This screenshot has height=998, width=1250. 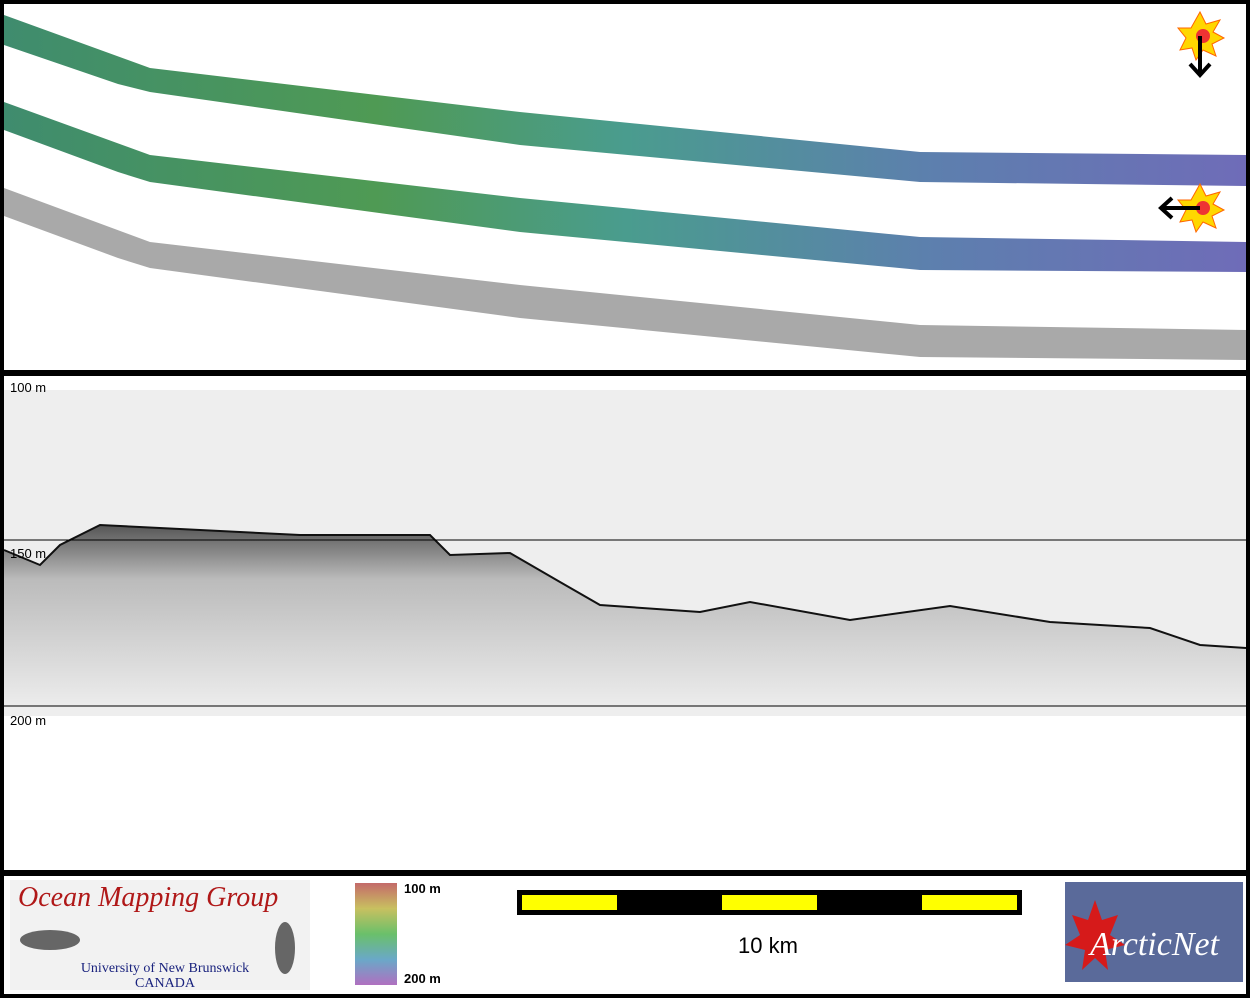 What do you see at coordinates (1095, 935) in the screenshot?
I see `maple-leaf` at bounding box center [1095, 935].